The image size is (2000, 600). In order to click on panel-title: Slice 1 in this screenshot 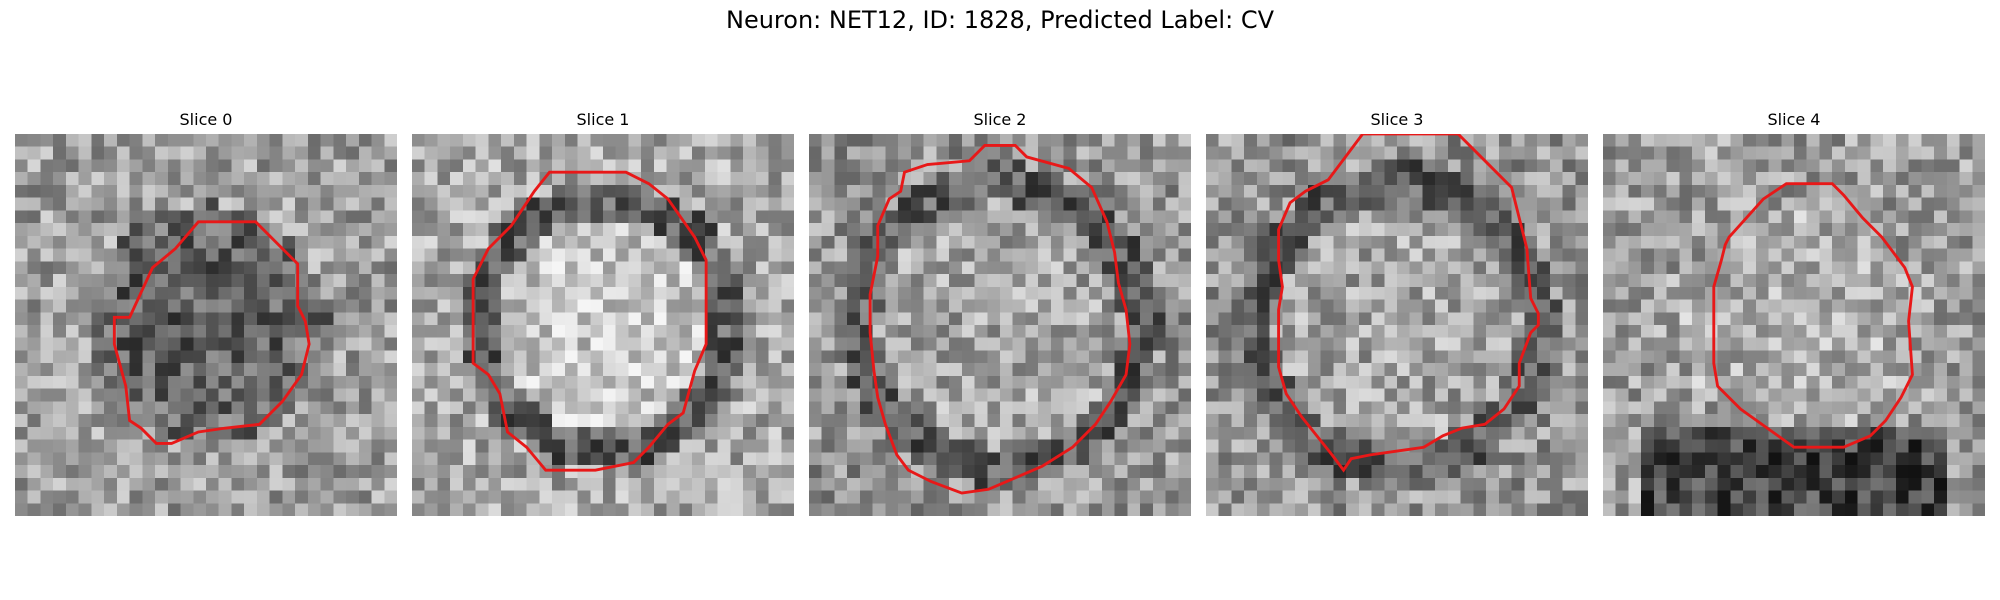, I will do `click(603, 119)`.